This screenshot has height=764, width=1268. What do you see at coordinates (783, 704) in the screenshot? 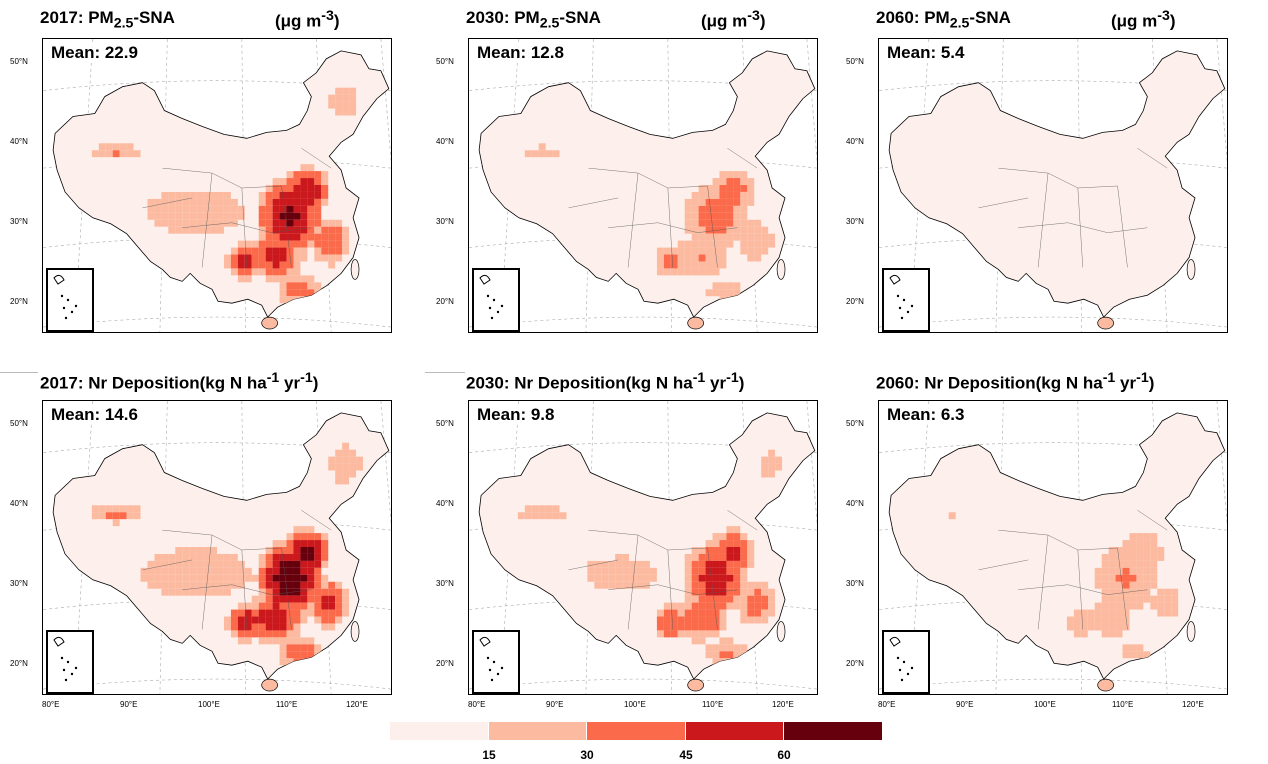
I see `longitude-label: 120°E` at bounding box center [783, 704].